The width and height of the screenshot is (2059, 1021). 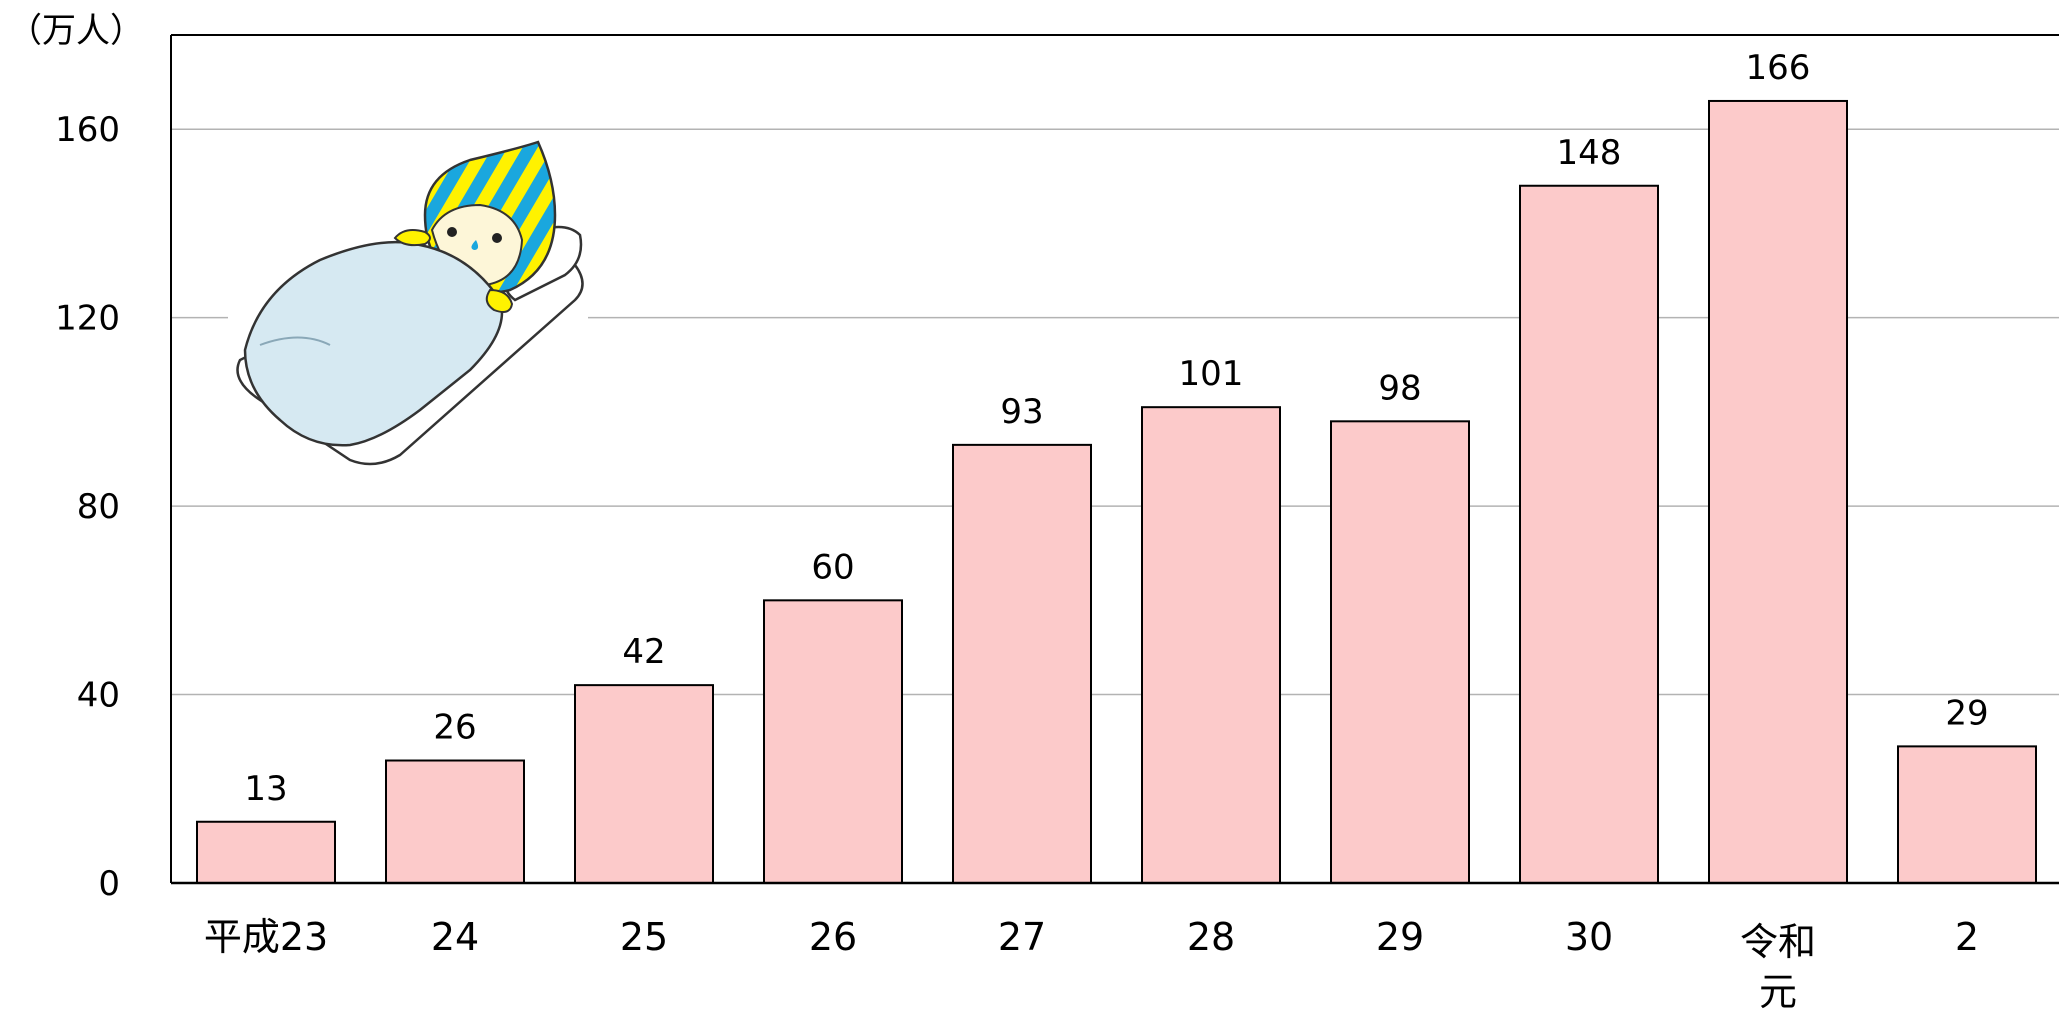 What do you see at coordinates (833, 937) in the screenshot?
I see `x-tick-label: 26` at bounding box center [833, 937].